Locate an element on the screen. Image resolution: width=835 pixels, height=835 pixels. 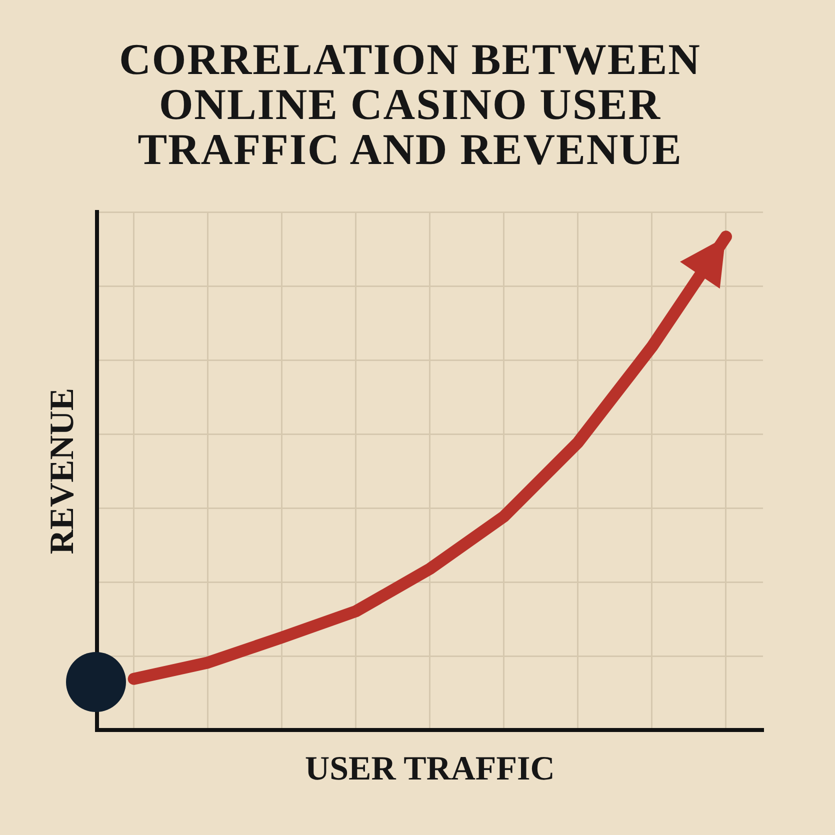
y-axis-title: REVENUE is located at coordinates (63, 471).